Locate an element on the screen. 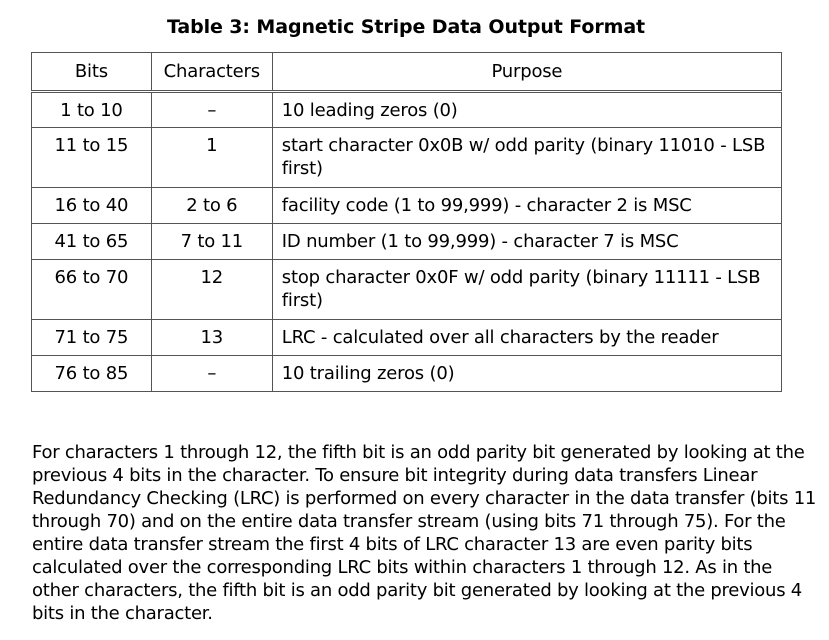 The image size is (829, 640). cell-bits: 11 to 15 is located at coordinates (91, 157).